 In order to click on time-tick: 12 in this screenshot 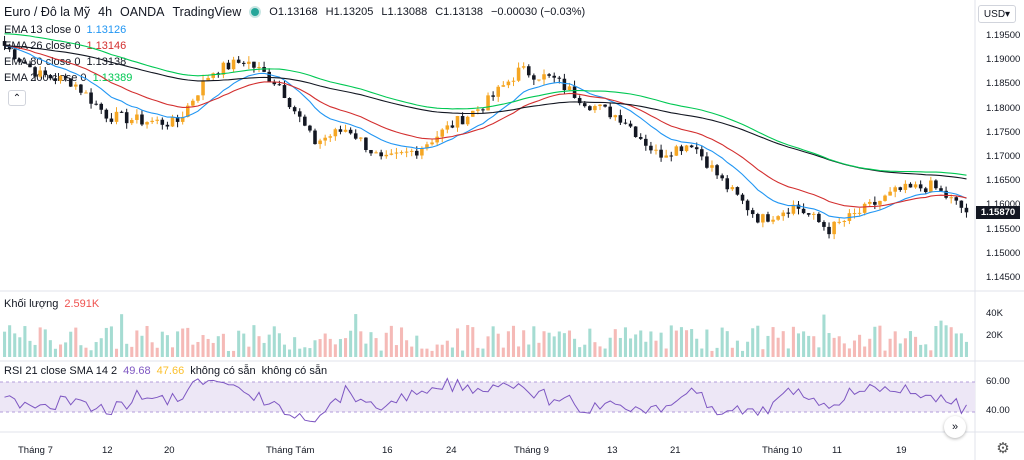, I will do `click(107, 450)`.